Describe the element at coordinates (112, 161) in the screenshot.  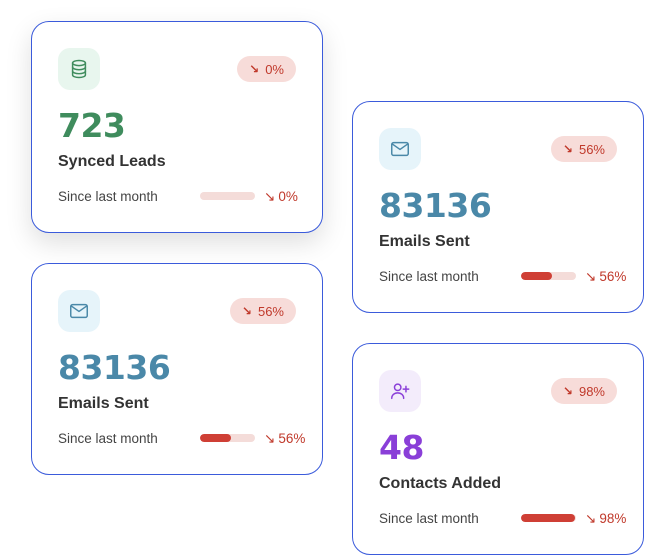
I see `stat-label: Synced Leads` at that location.